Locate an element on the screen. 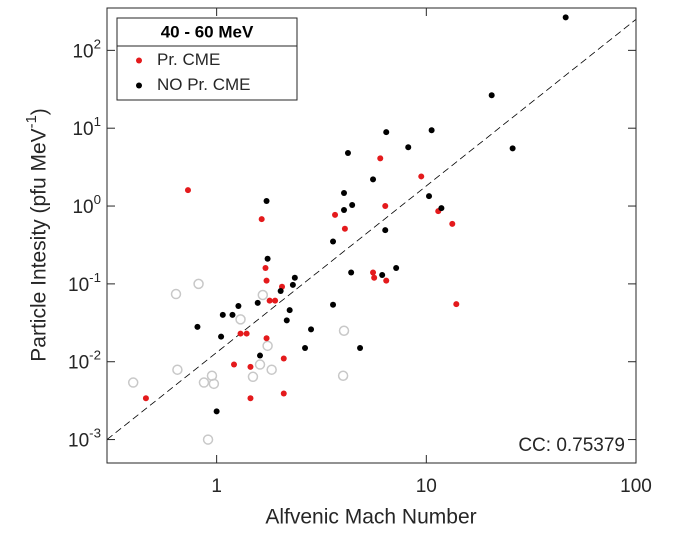  legend-title: 40 - 60 MeV is located at coordinates (207, 31).